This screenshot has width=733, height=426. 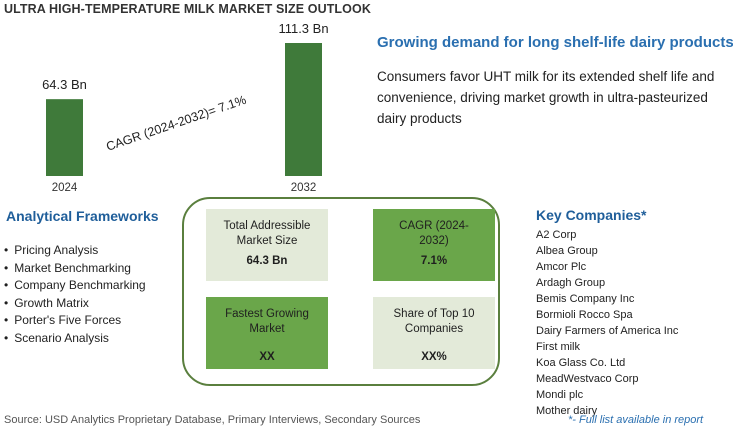 What do you see at coordinates (176, 123) in the screenshot?
I see `cagr-annotation: CAGR (2024-2032)= 7.1%` at bounding box center [176, 123].